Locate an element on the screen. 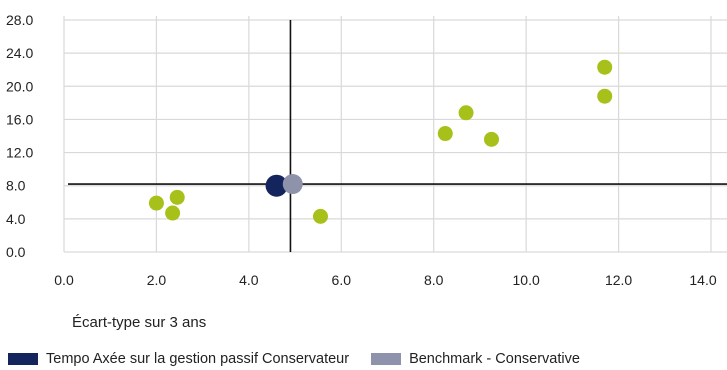 This screenshot has width=727, height=370. y-tick-label: 16.0 is located at coordinates (19, 119).